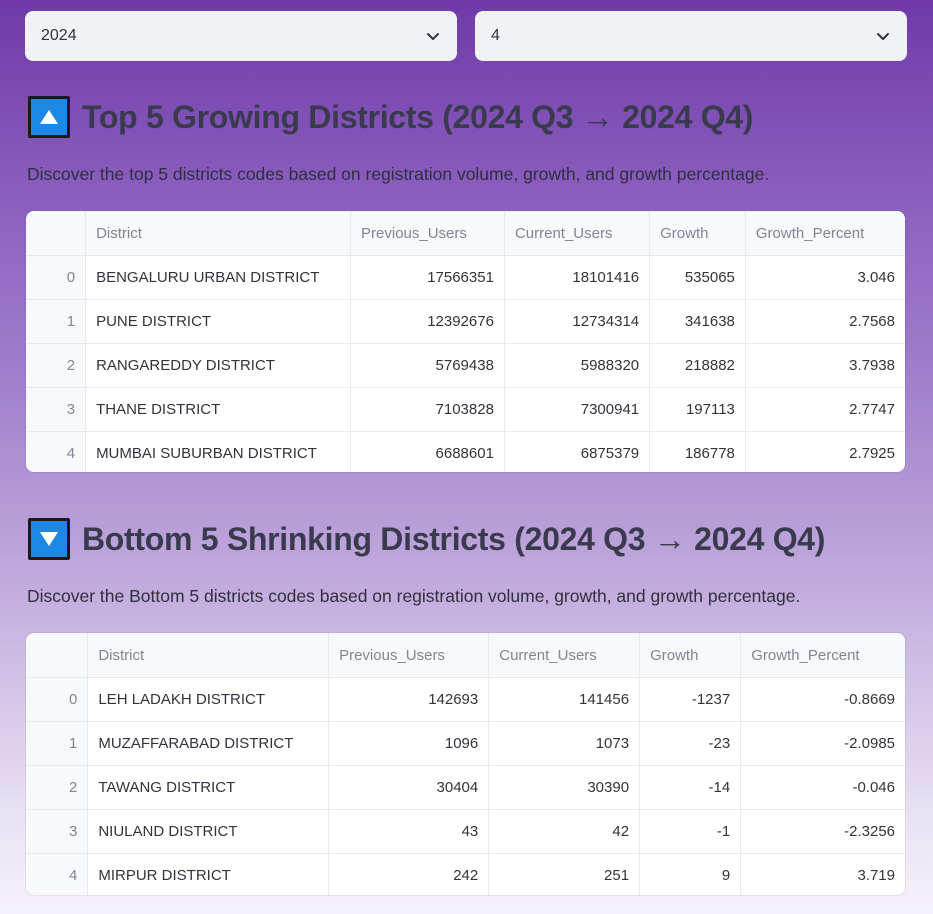  I want to click on quarter-select: 4, so click(691, 36).